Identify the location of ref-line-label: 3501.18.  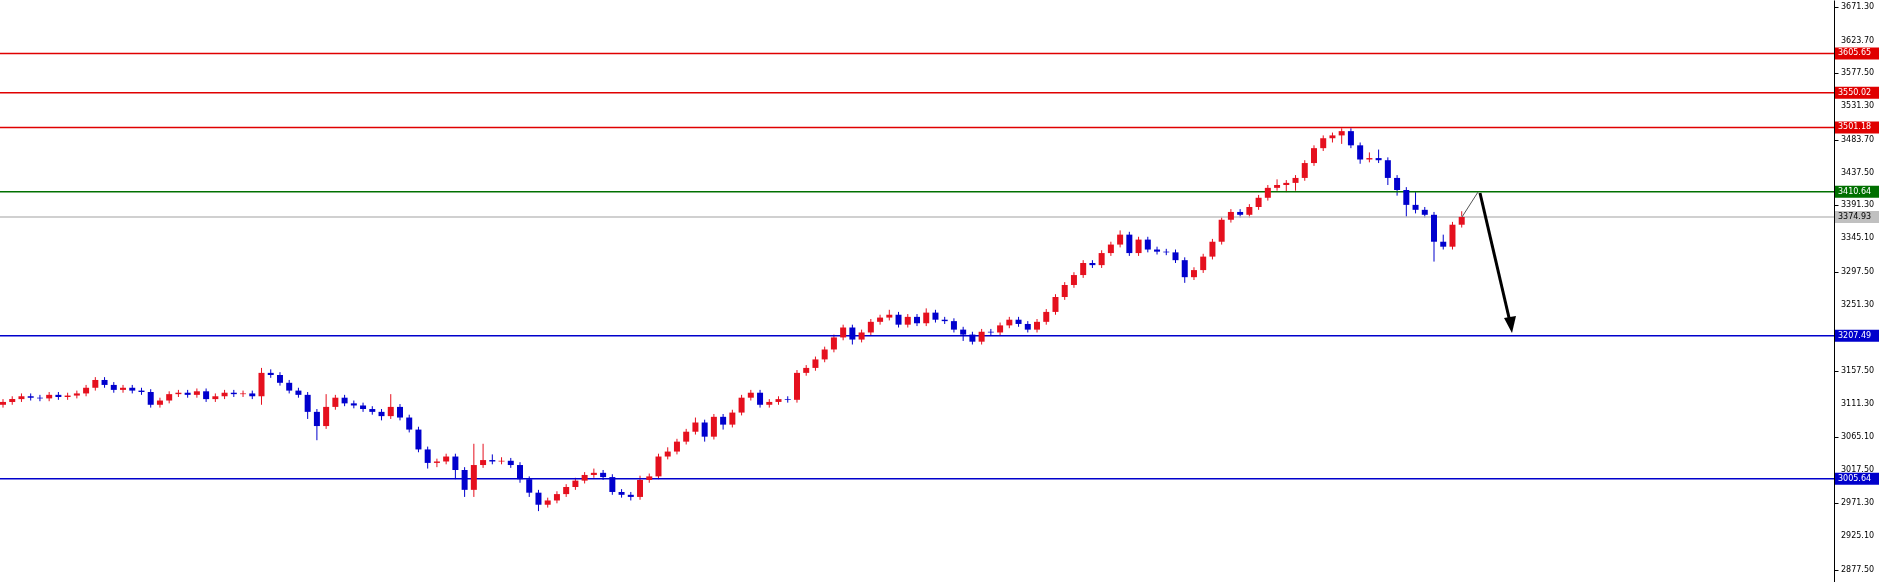
(1855, 127).